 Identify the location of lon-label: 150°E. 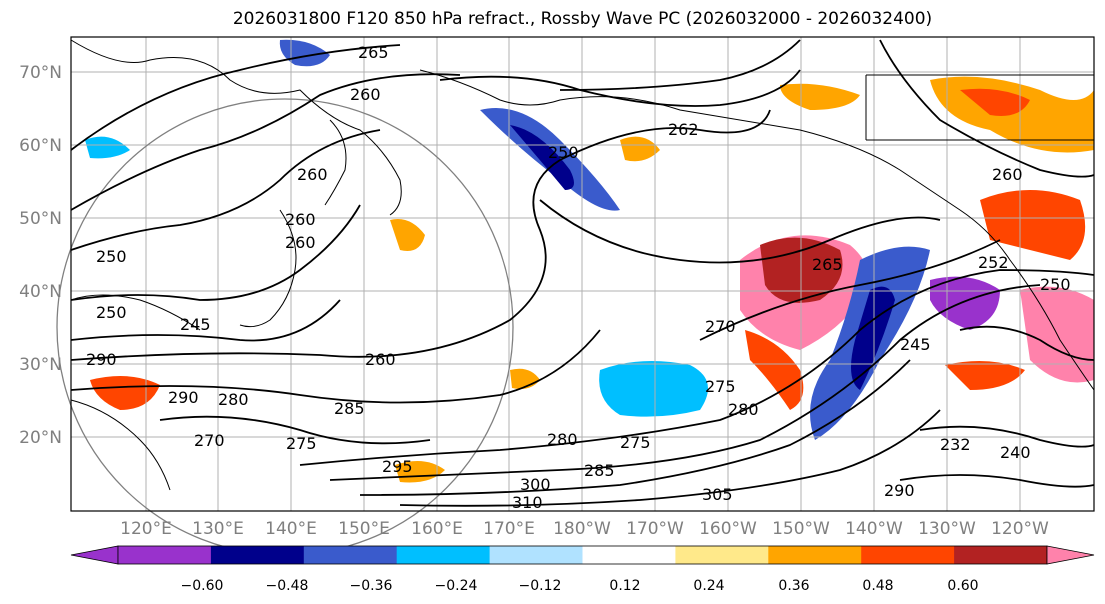
(364, 529).